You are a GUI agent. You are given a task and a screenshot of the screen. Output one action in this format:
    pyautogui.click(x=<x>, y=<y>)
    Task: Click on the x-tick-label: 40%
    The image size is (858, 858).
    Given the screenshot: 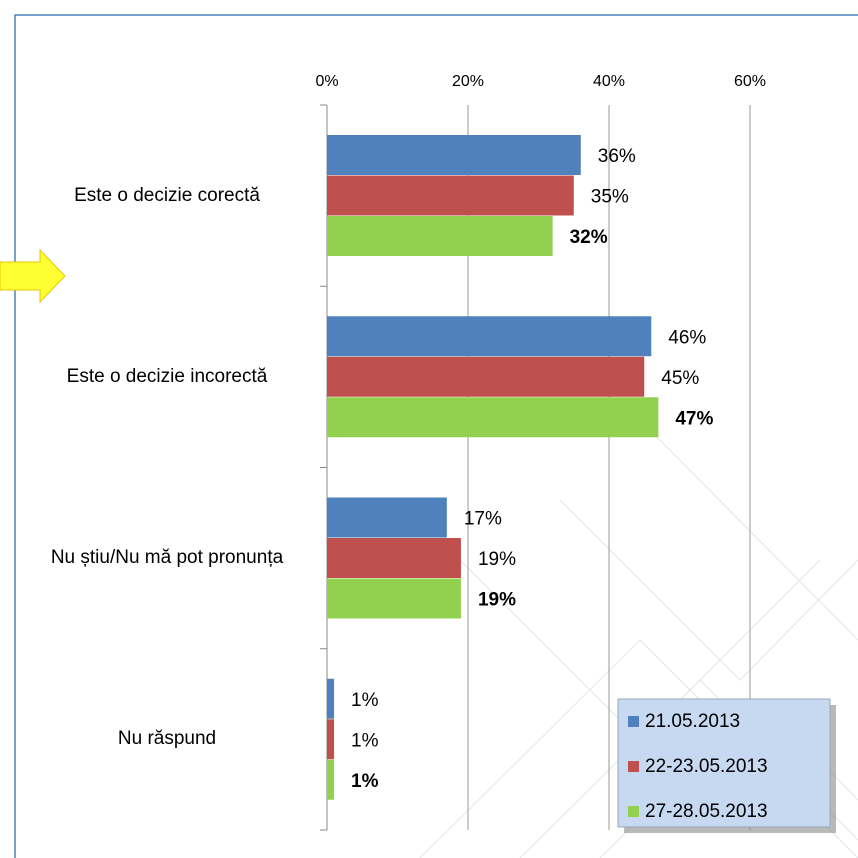 What is the action you would take?
    pyautogui.click(x=609, y=81)
    